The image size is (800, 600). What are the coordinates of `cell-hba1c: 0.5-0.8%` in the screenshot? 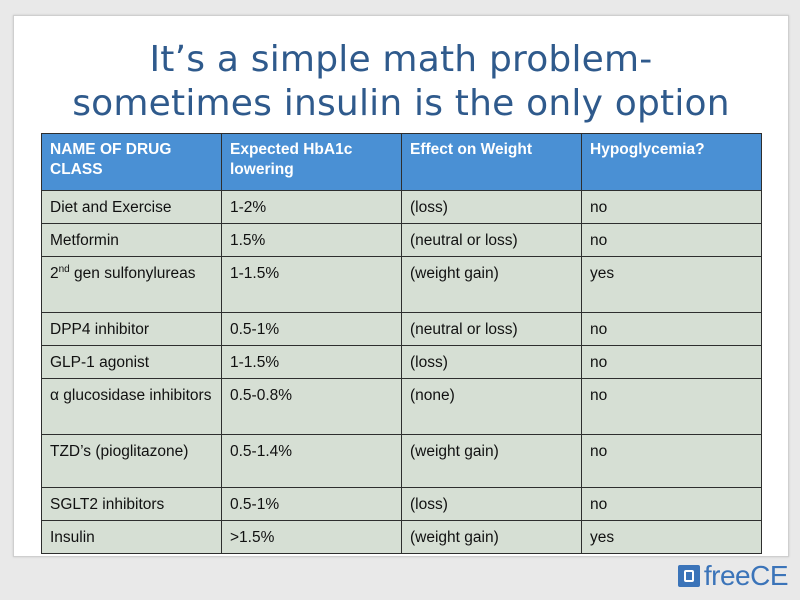 It's located at (311, 406).